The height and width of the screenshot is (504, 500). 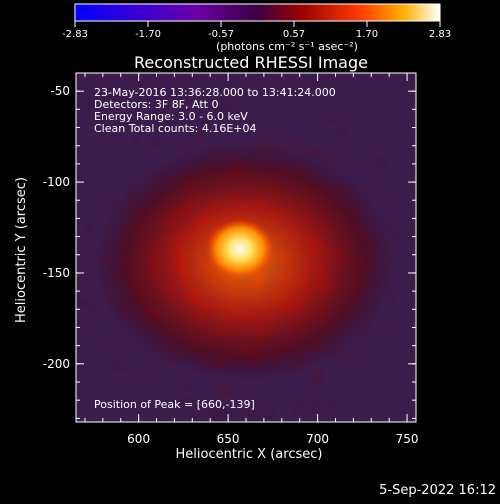 What do you see at coordinates (156, 104) in the screenshot?
I see `info-line: Detectors: 3F 8F, Att 0` at bounding box center [156, 104].